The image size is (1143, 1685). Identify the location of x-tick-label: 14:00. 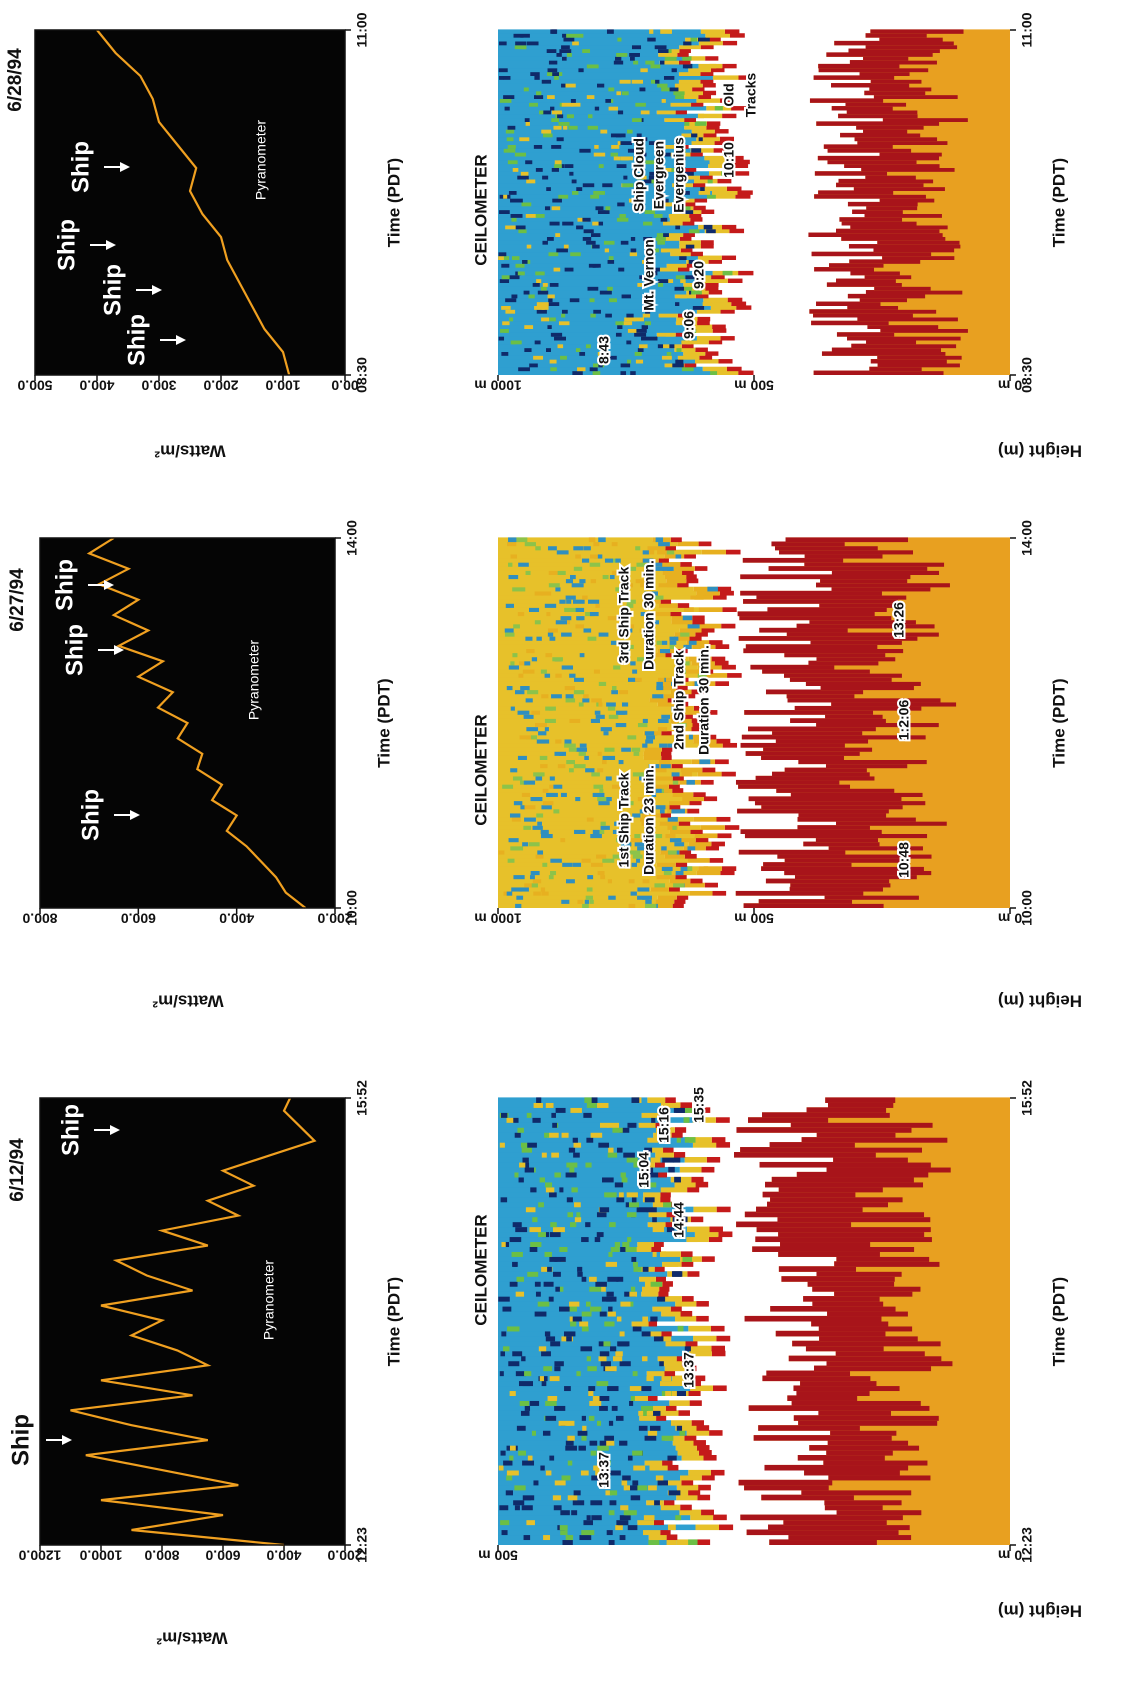
(1027, 538).